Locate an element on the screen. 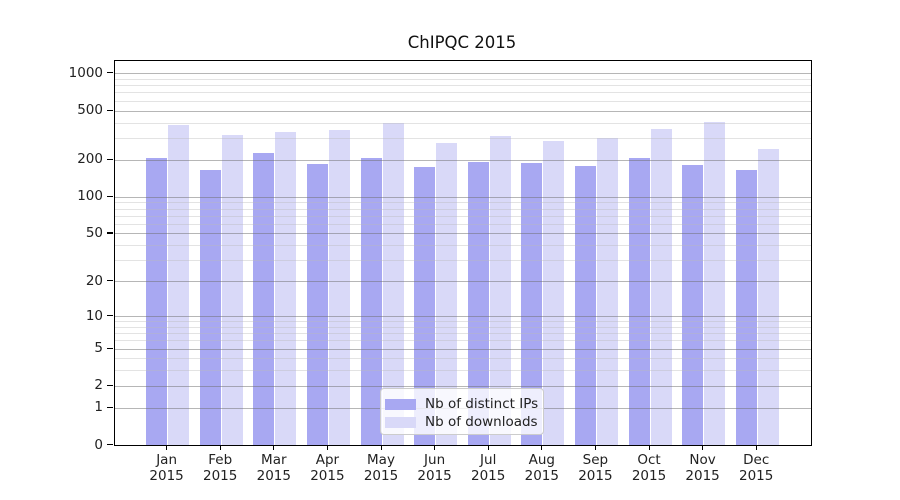 This screenshot has width=900, height=500. bar-ips-sep is located at coordinates (585, 305).